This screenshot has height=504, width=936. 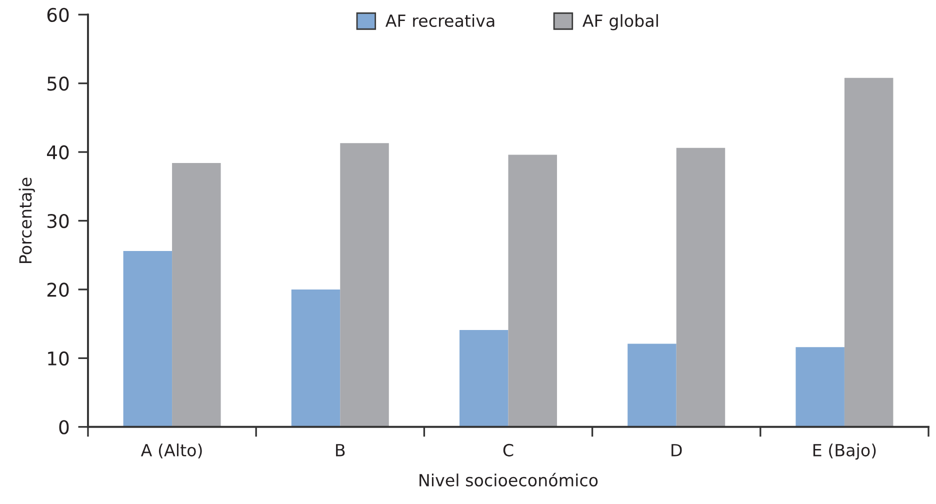 What do you see at coordinates (64, 427) in the screenshot?
I see `y-tick-label: 0` at bounding box center [64, 427].